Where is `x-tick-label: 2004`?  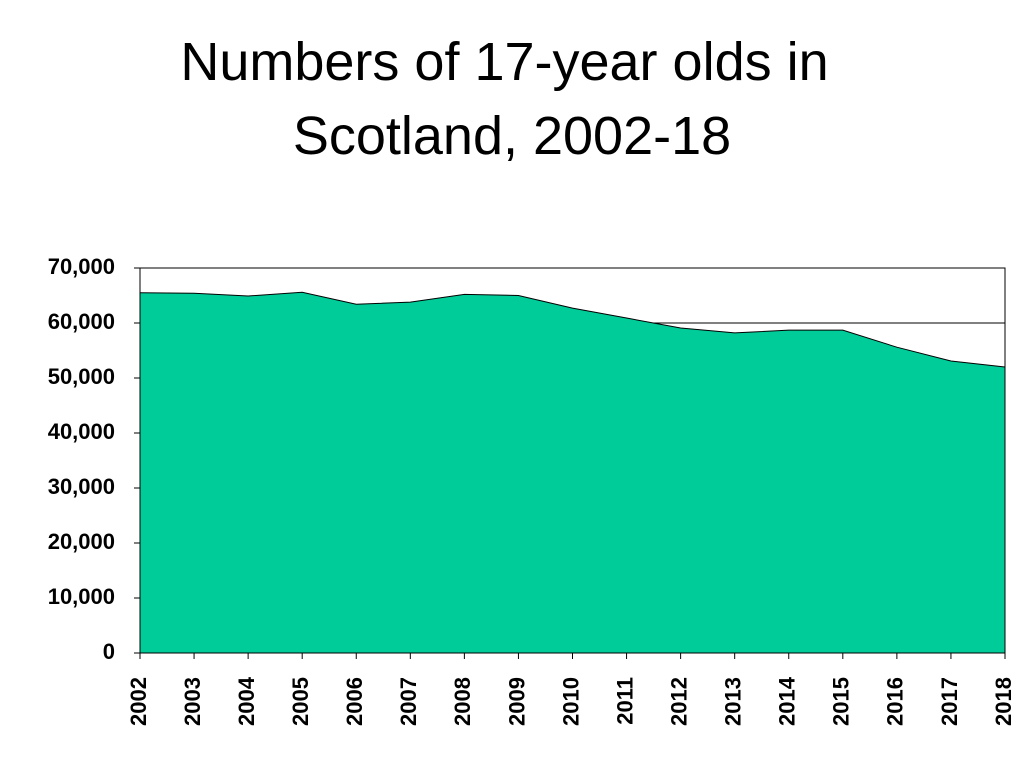 x-tick-label: 2004 is located at coordinates (246, 701).